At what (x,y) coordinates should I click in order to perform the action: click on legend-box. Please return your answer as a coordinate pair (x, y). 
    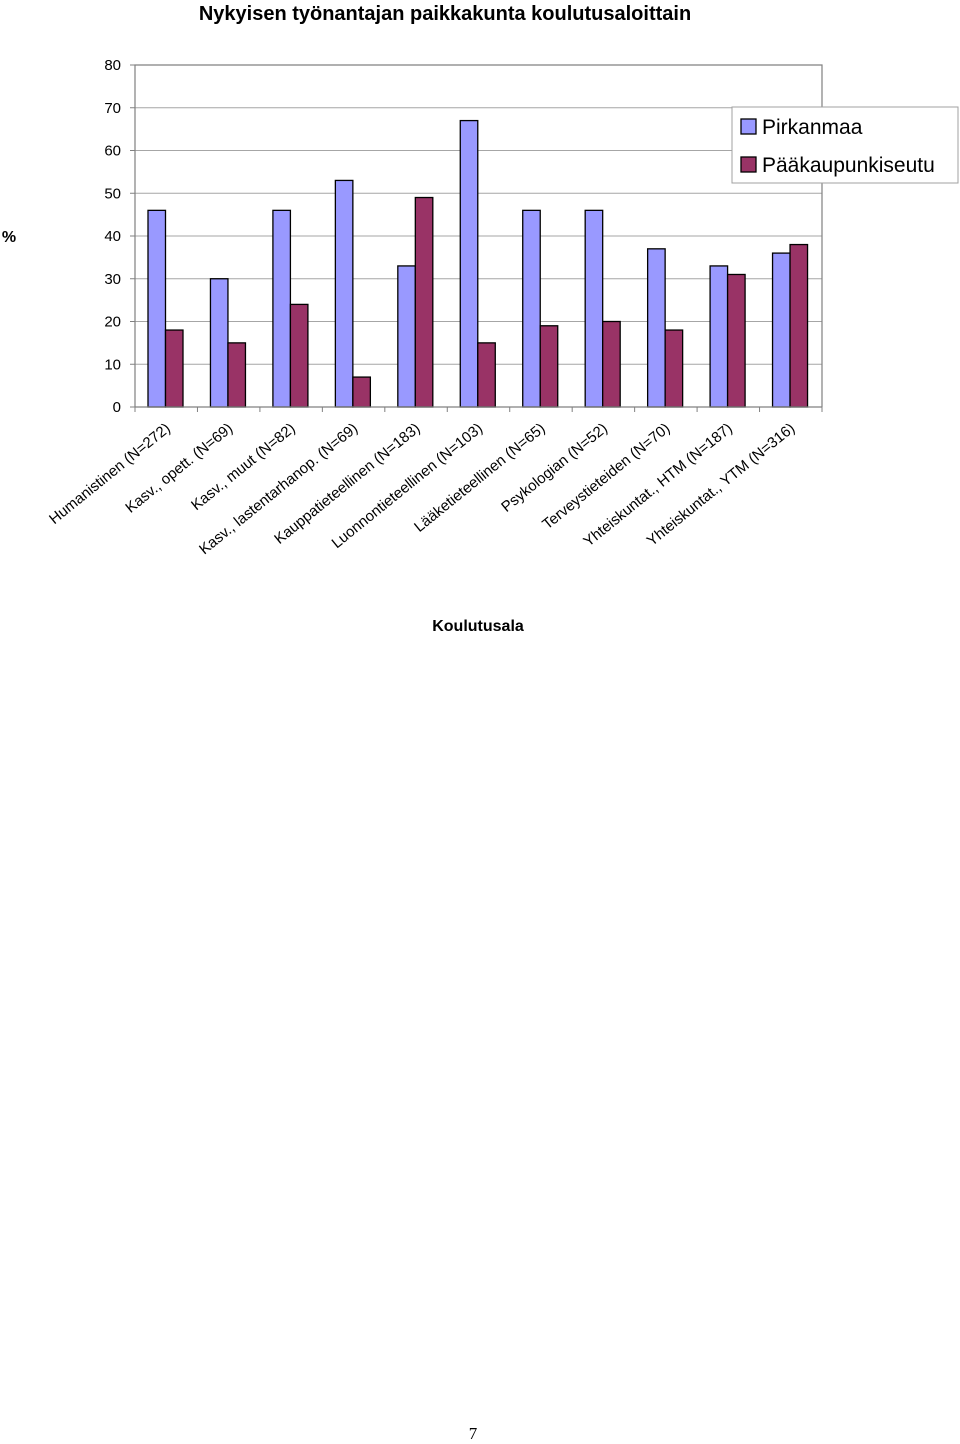
    Looking at the image, I should click on (845, 145).